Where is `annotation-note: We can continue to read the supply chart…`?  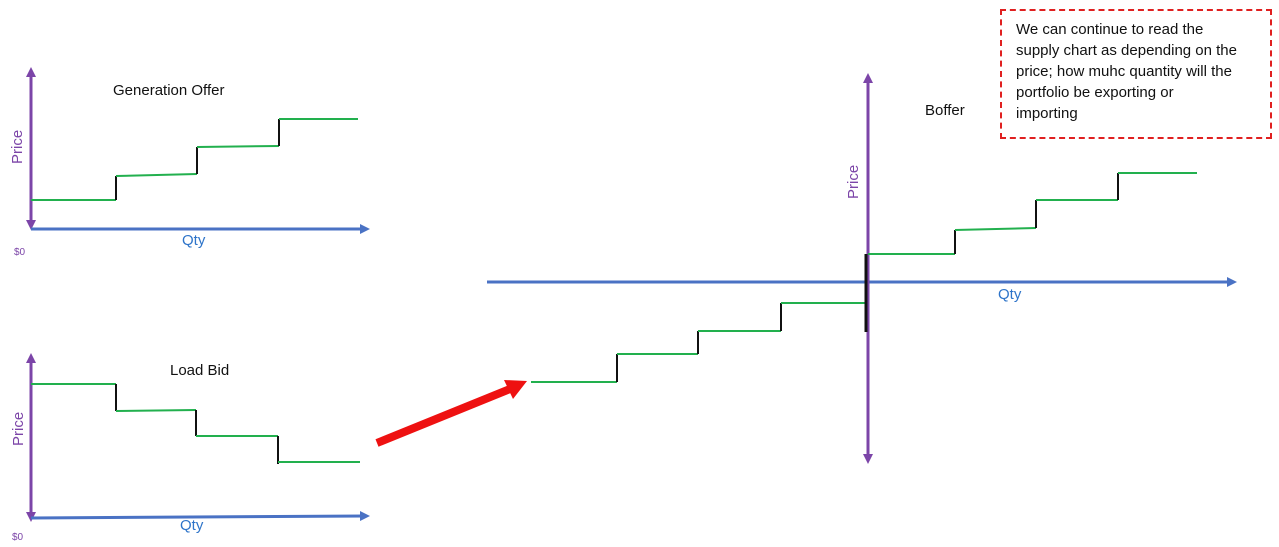 annotation-note: We can continue to read the supply chart… is located at coordinates (1136, 74).